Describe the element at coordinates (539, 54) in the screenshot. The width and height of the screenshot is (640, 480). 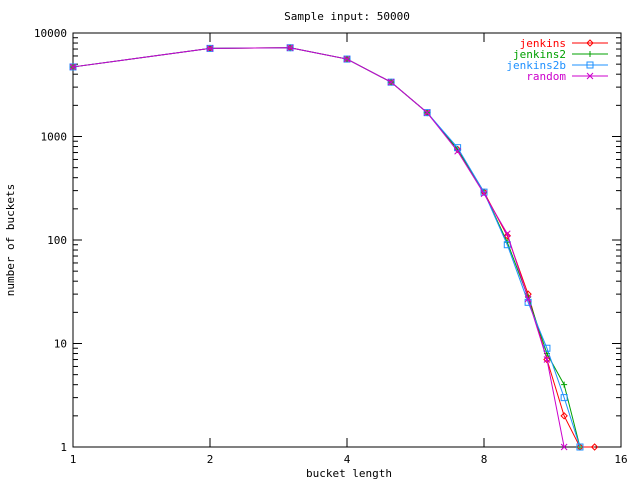
I see `legend-label: jenkins2` at that location.